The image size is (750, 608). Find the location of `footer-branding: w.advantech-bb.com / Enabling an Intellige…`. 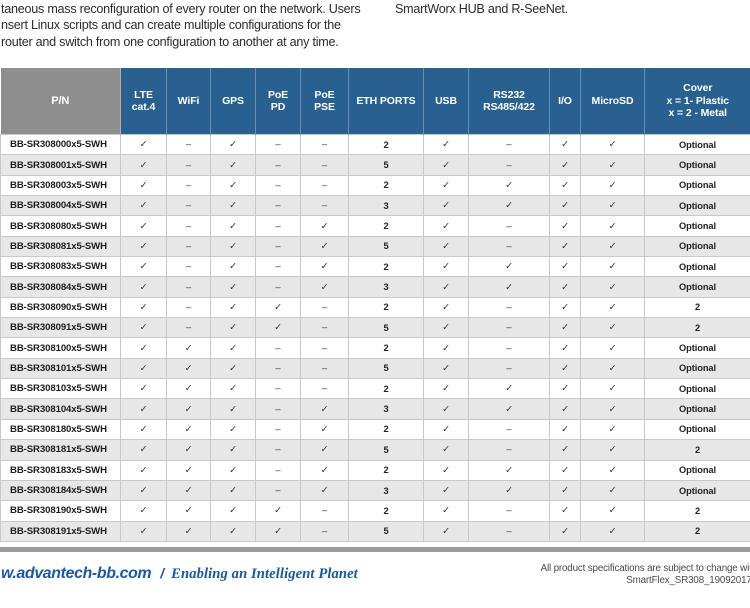

footer-branding: w.advantech-bb.com / Enabling an Intellige… is located at coordinates (179, 574).